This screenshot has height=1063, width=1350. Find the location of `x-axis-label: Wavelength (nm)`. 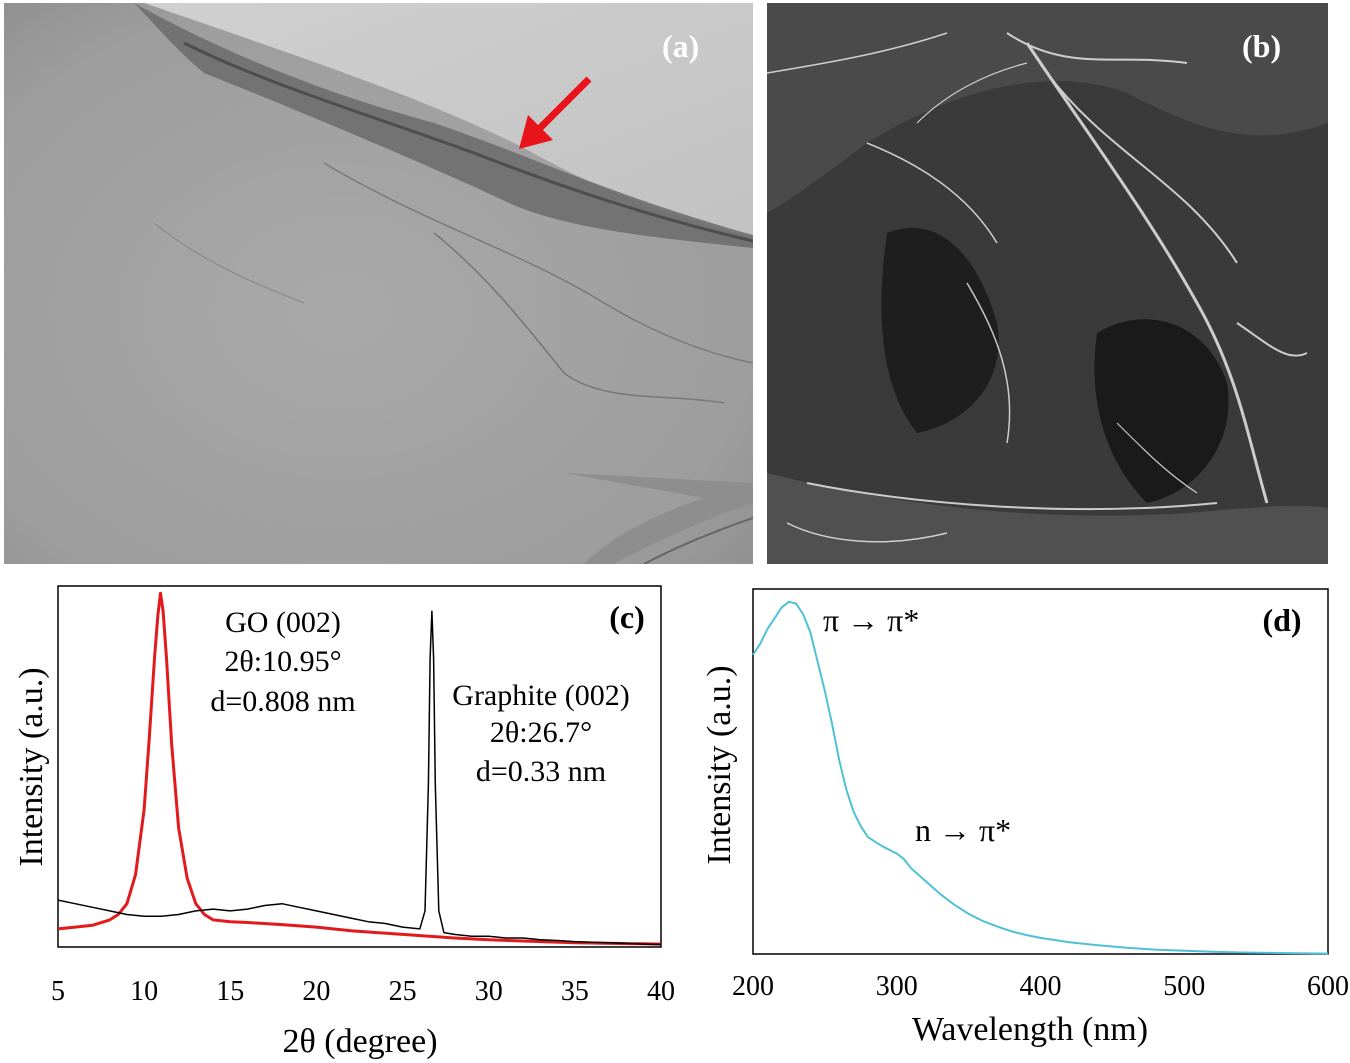

x-axis-label: Wavelength (nm) is located at coordinates (1030, 1029).